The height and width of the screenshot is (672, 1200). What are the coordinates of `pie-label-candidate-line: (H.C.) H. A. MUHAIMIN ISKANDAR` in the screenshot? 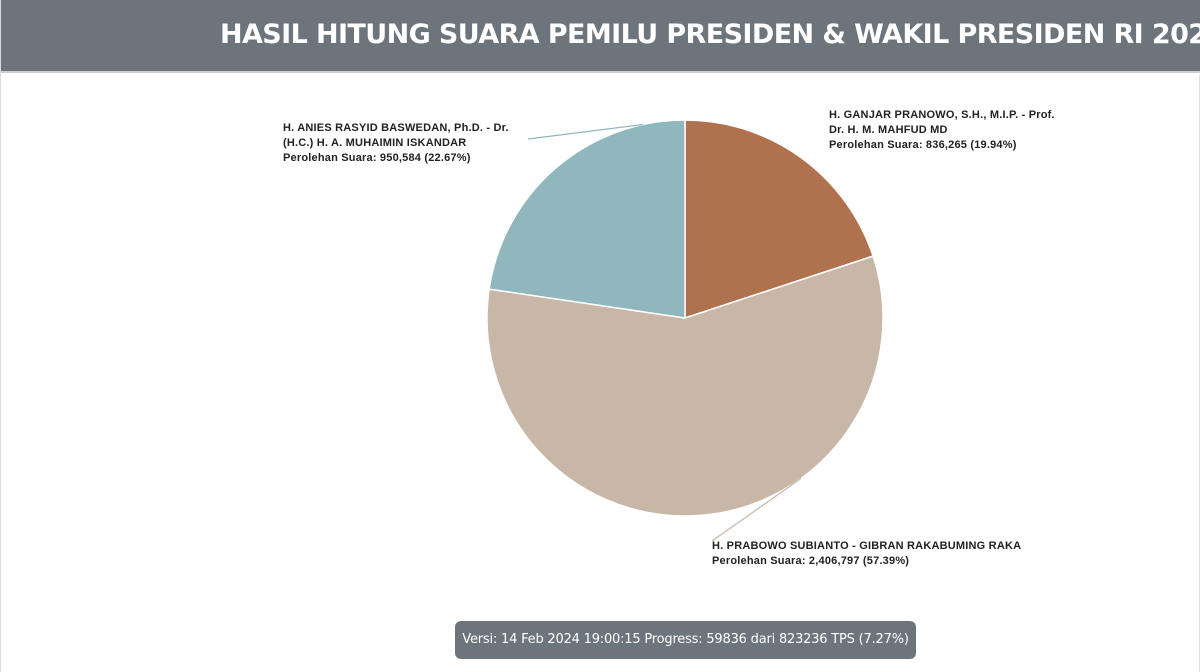 It's located at (374, 143).